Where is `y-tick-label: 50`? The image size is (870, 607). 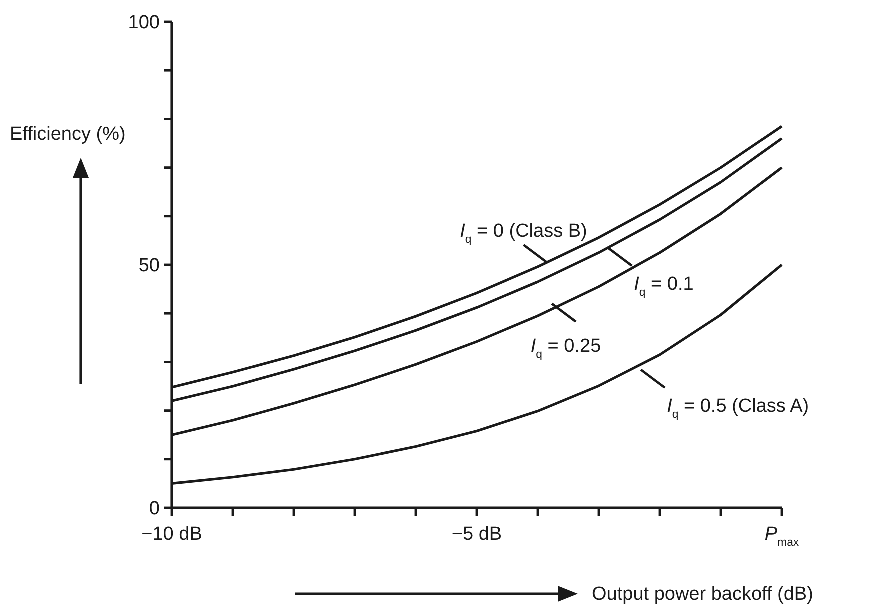
y-tick-label: 50 is located at coordinates (149, 266).